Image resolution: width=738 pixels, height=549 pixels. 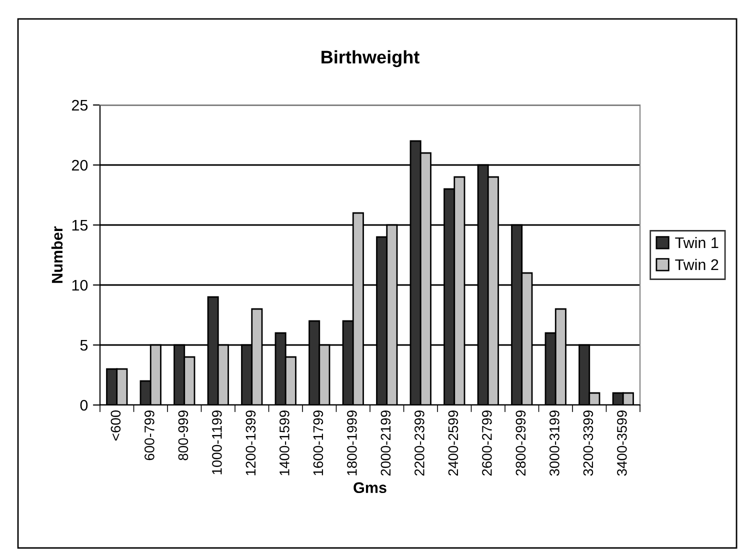 What do you see at coordinates (622, 443) in the screenshot?
I see `x-tick-label: 3400-3599` at bounding box center [622, 443].